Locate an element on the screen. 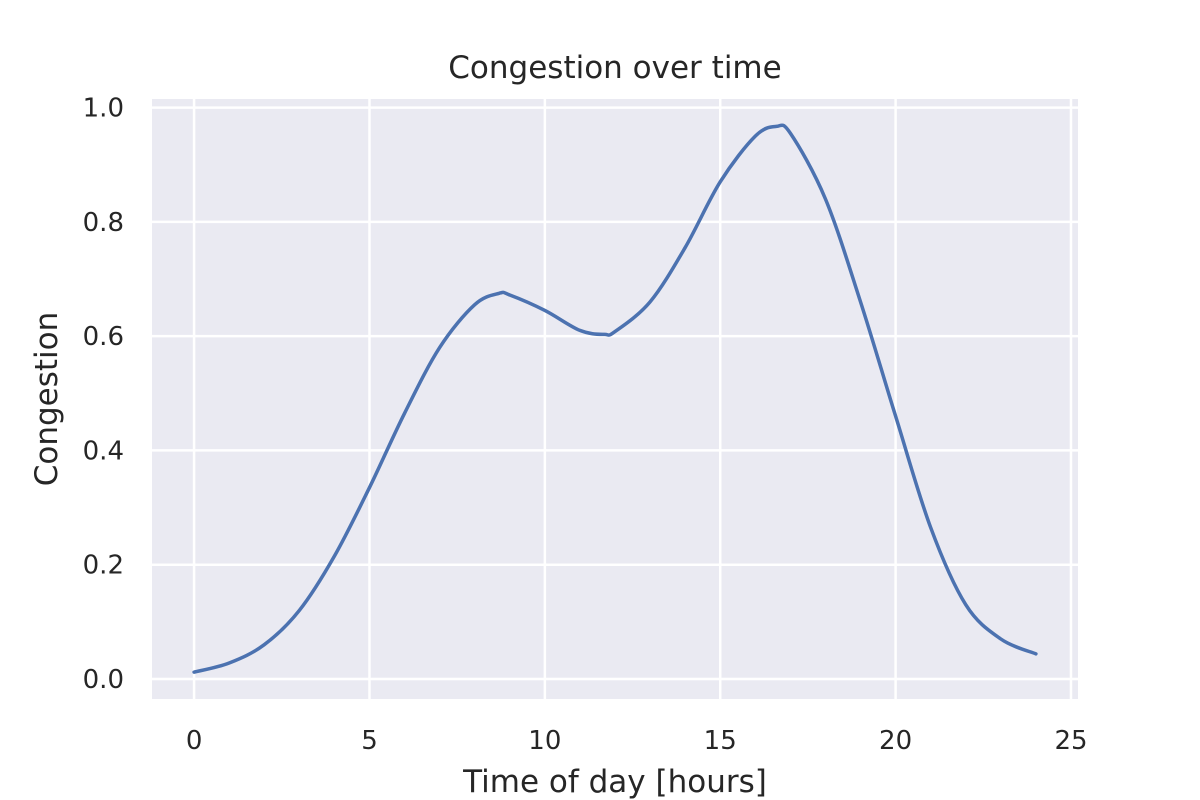 The image size is (1200, 800). x-tick-labels: 0 5 10 15 20 25 is located at coordinates (637, 741).